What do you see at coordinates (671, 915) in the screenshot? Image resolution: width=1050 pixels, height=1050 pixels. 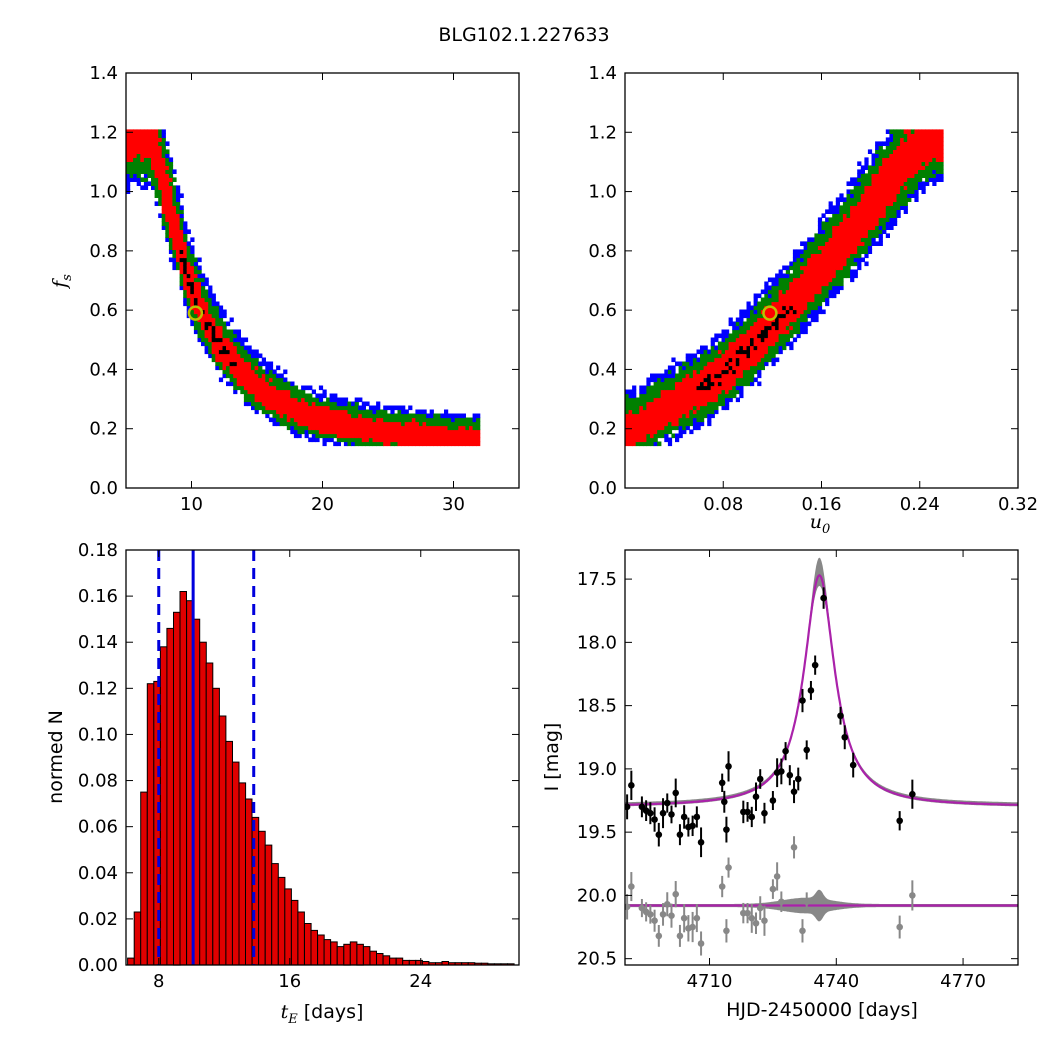 I see `residual-point` at bounding box center [671, 915].